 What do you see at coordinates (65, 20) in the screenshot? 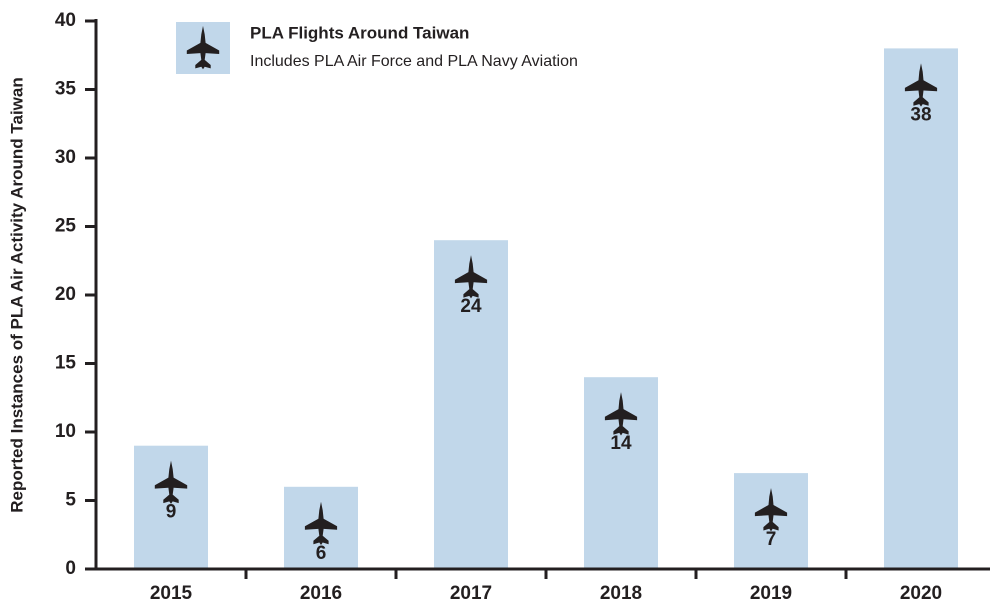
I see `y-tick-label: 40` at bounding box center [65, 20].